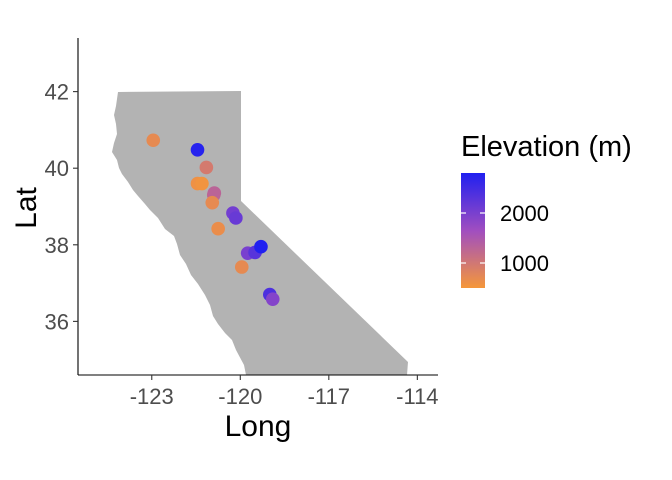  I want to click on legend-label: 1000, so click(524, 263).